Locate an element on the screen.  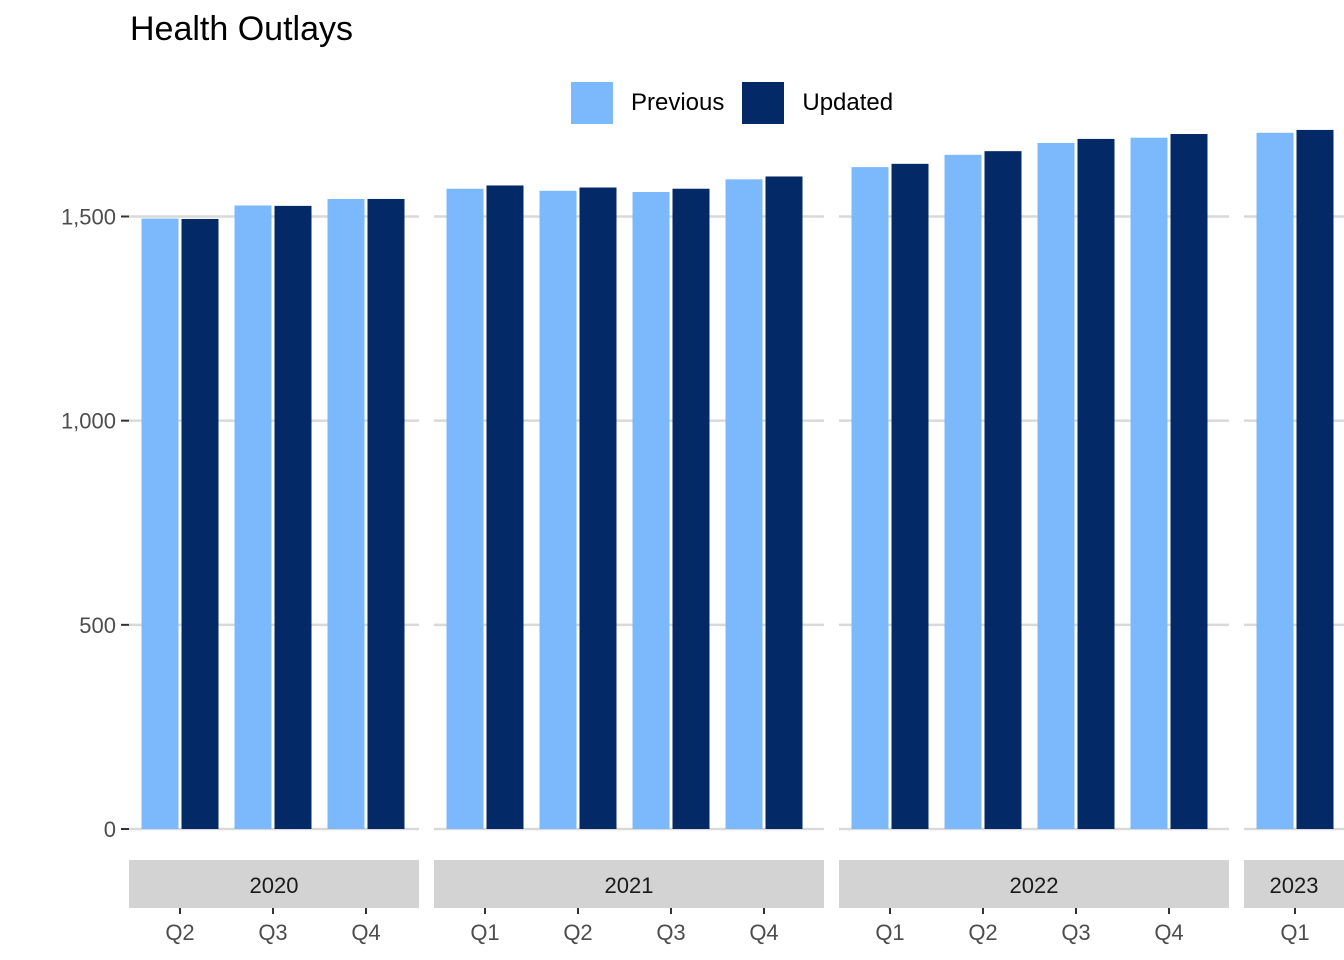
y-tick-label: 0 is located at coordinates (110, 829).